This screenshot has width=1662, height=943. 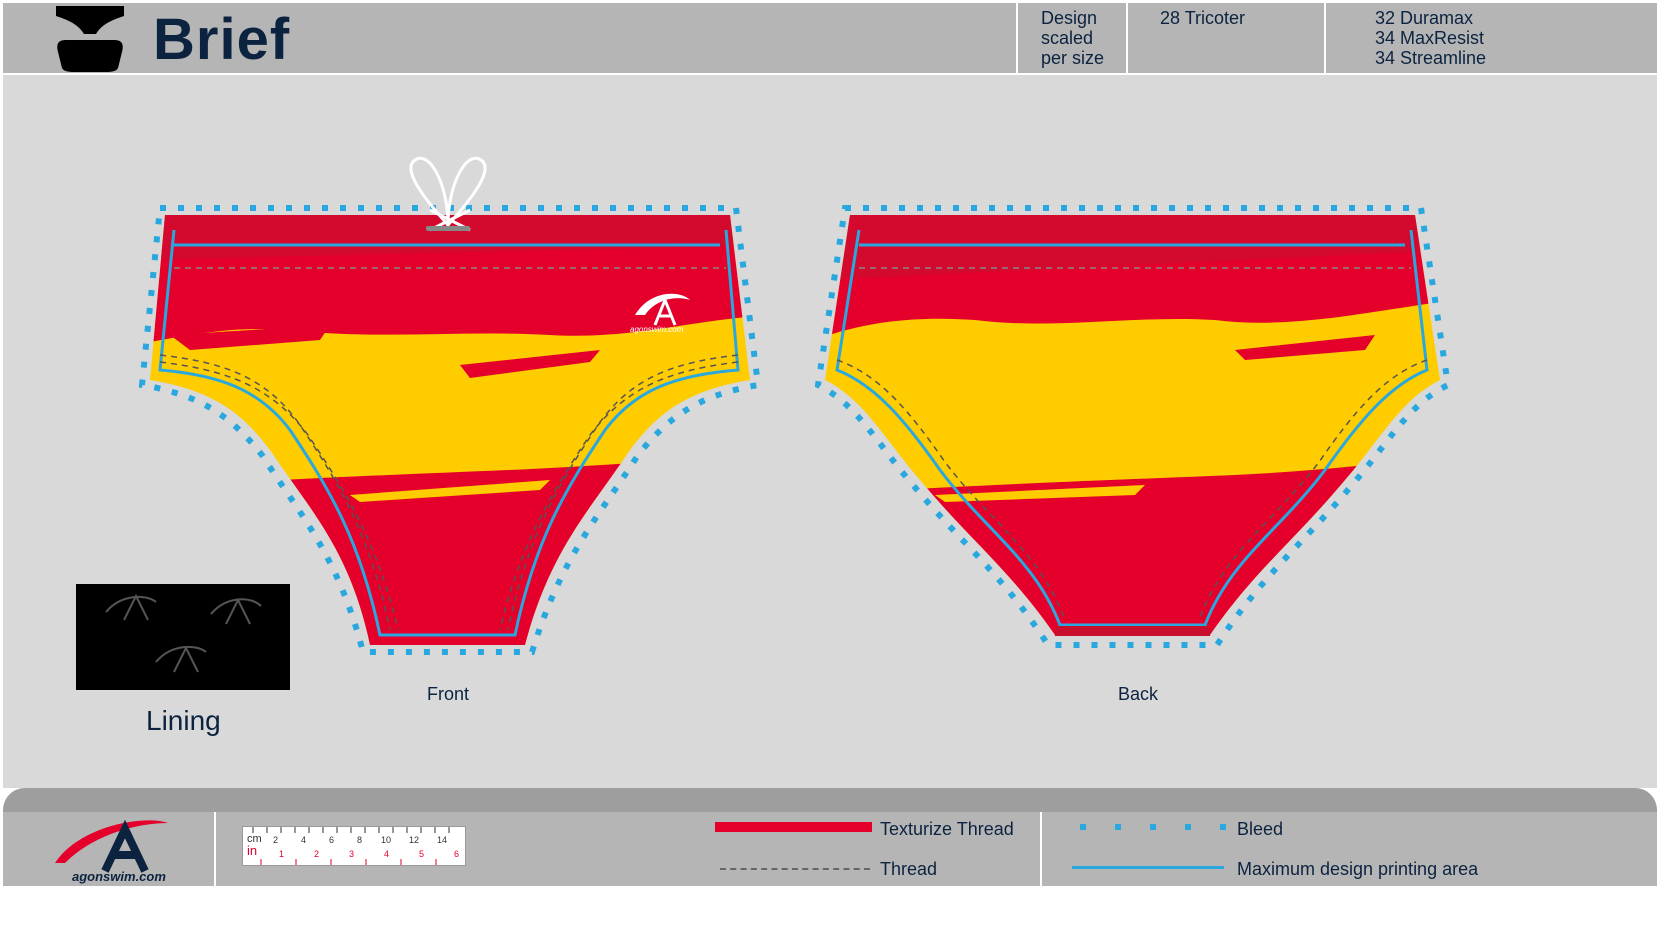 I want to click on ruler-cm-tick: 10, so click(x=386, y=840).